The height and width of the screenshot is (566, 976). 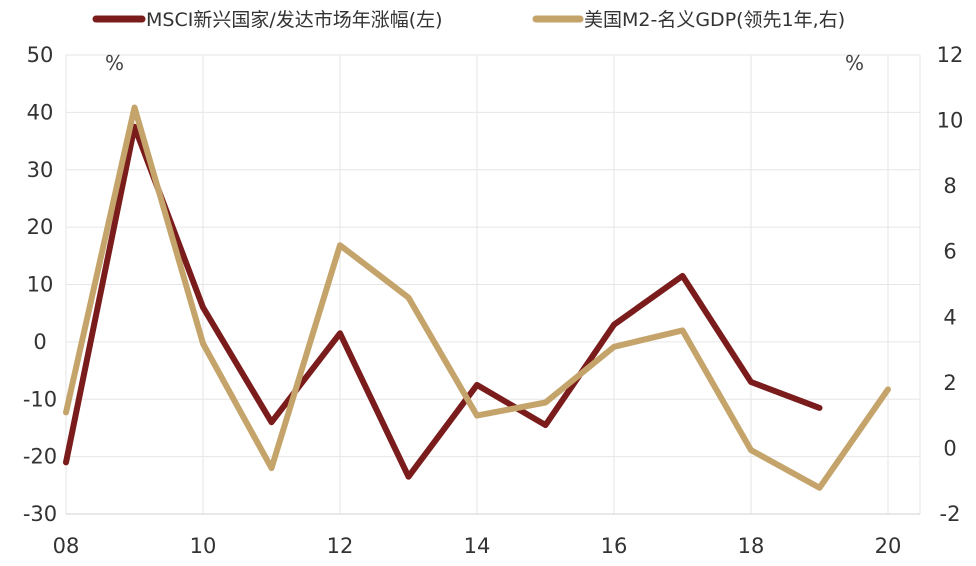 What do you see at coordinates (40, 457) in the screenshot?
I see `y-left-tick-label: -20` at bounding box center [40, 457].